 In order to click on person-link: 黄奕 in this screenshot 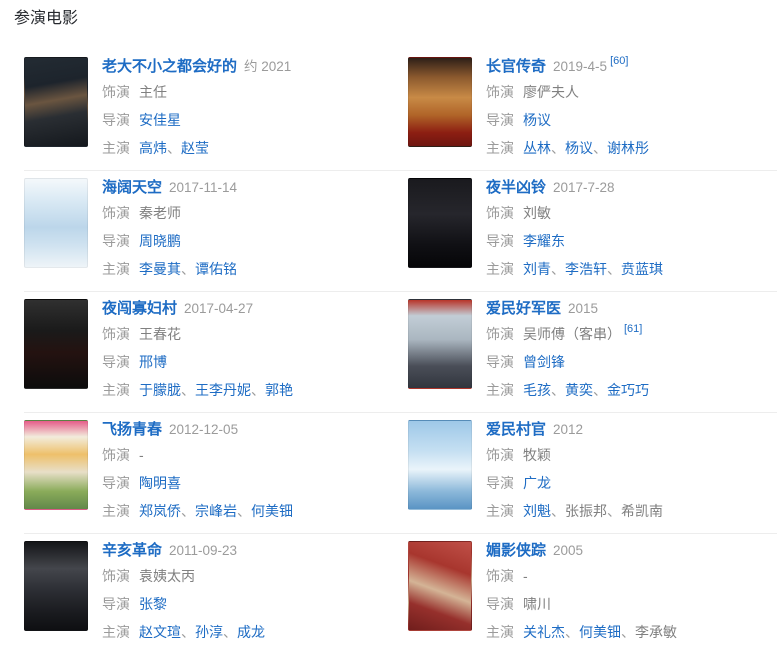, I will do `click(579, 390)`.